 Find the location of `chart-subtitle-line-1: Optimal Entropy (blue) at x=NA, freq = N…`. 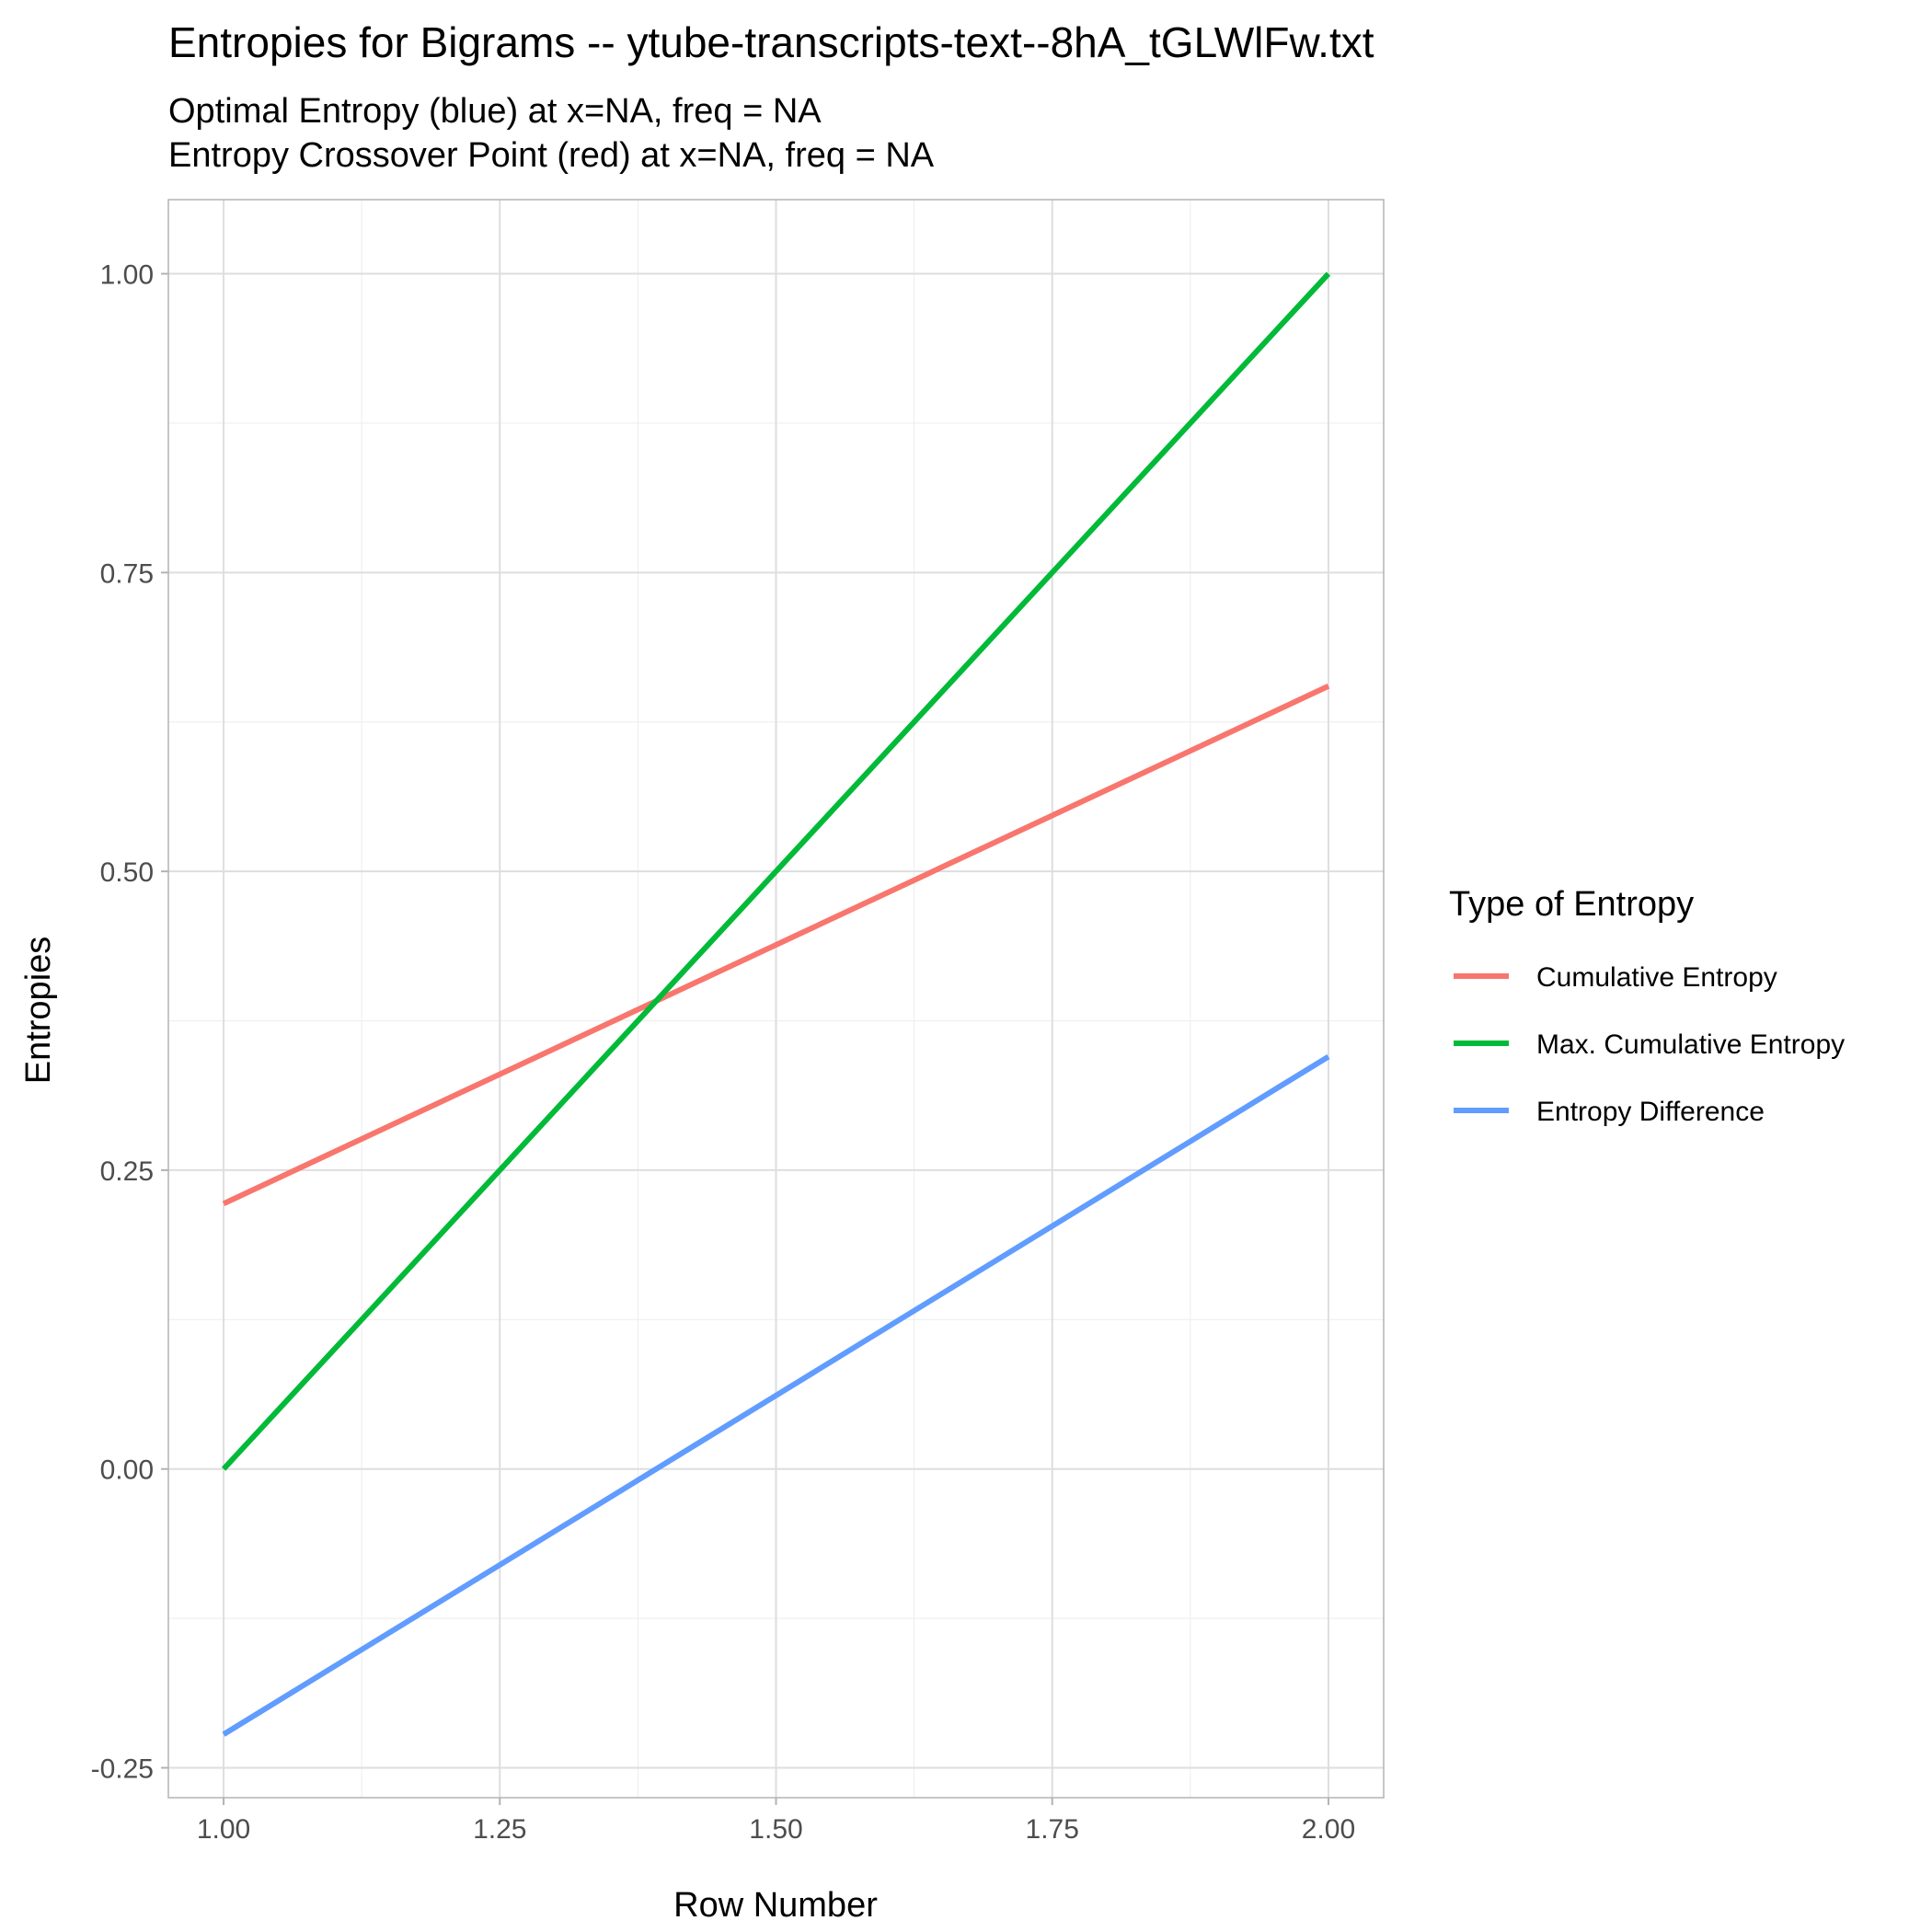

chart-subtitle-line-1: Optimal Entropy (blue) at x=NA, freq = N… is located at coordinates (495, 111).